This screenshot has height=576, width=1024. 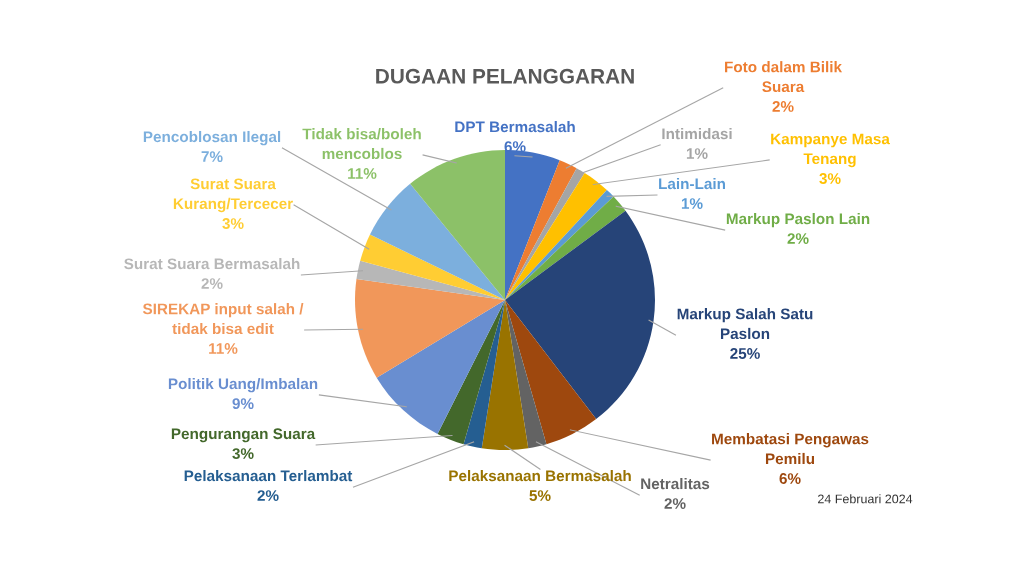 What do you see at coordinates (865, 499) in the screenshot?
I see `text: 24 Februari 2024` at bounding box center [865, 499].